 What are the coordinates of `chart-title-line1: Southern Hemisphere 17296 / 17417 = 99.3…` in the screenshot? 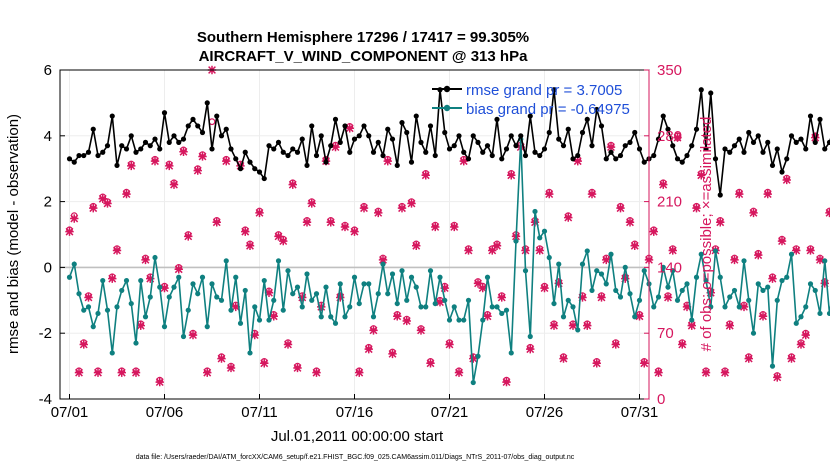 It's located at (363, 37).